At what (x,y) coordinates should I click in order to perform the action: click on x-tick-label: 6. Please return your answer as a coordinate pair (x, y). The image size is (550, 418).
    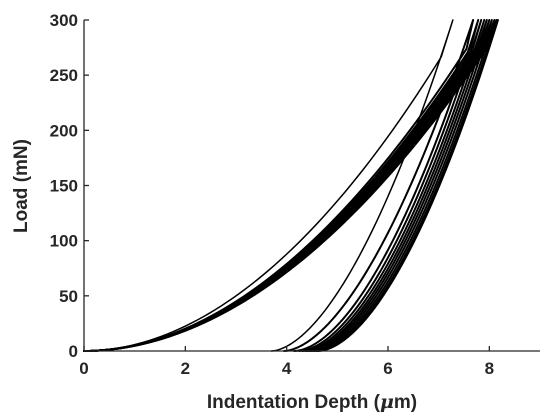
    Looking at the image, I should click on (387, 368).